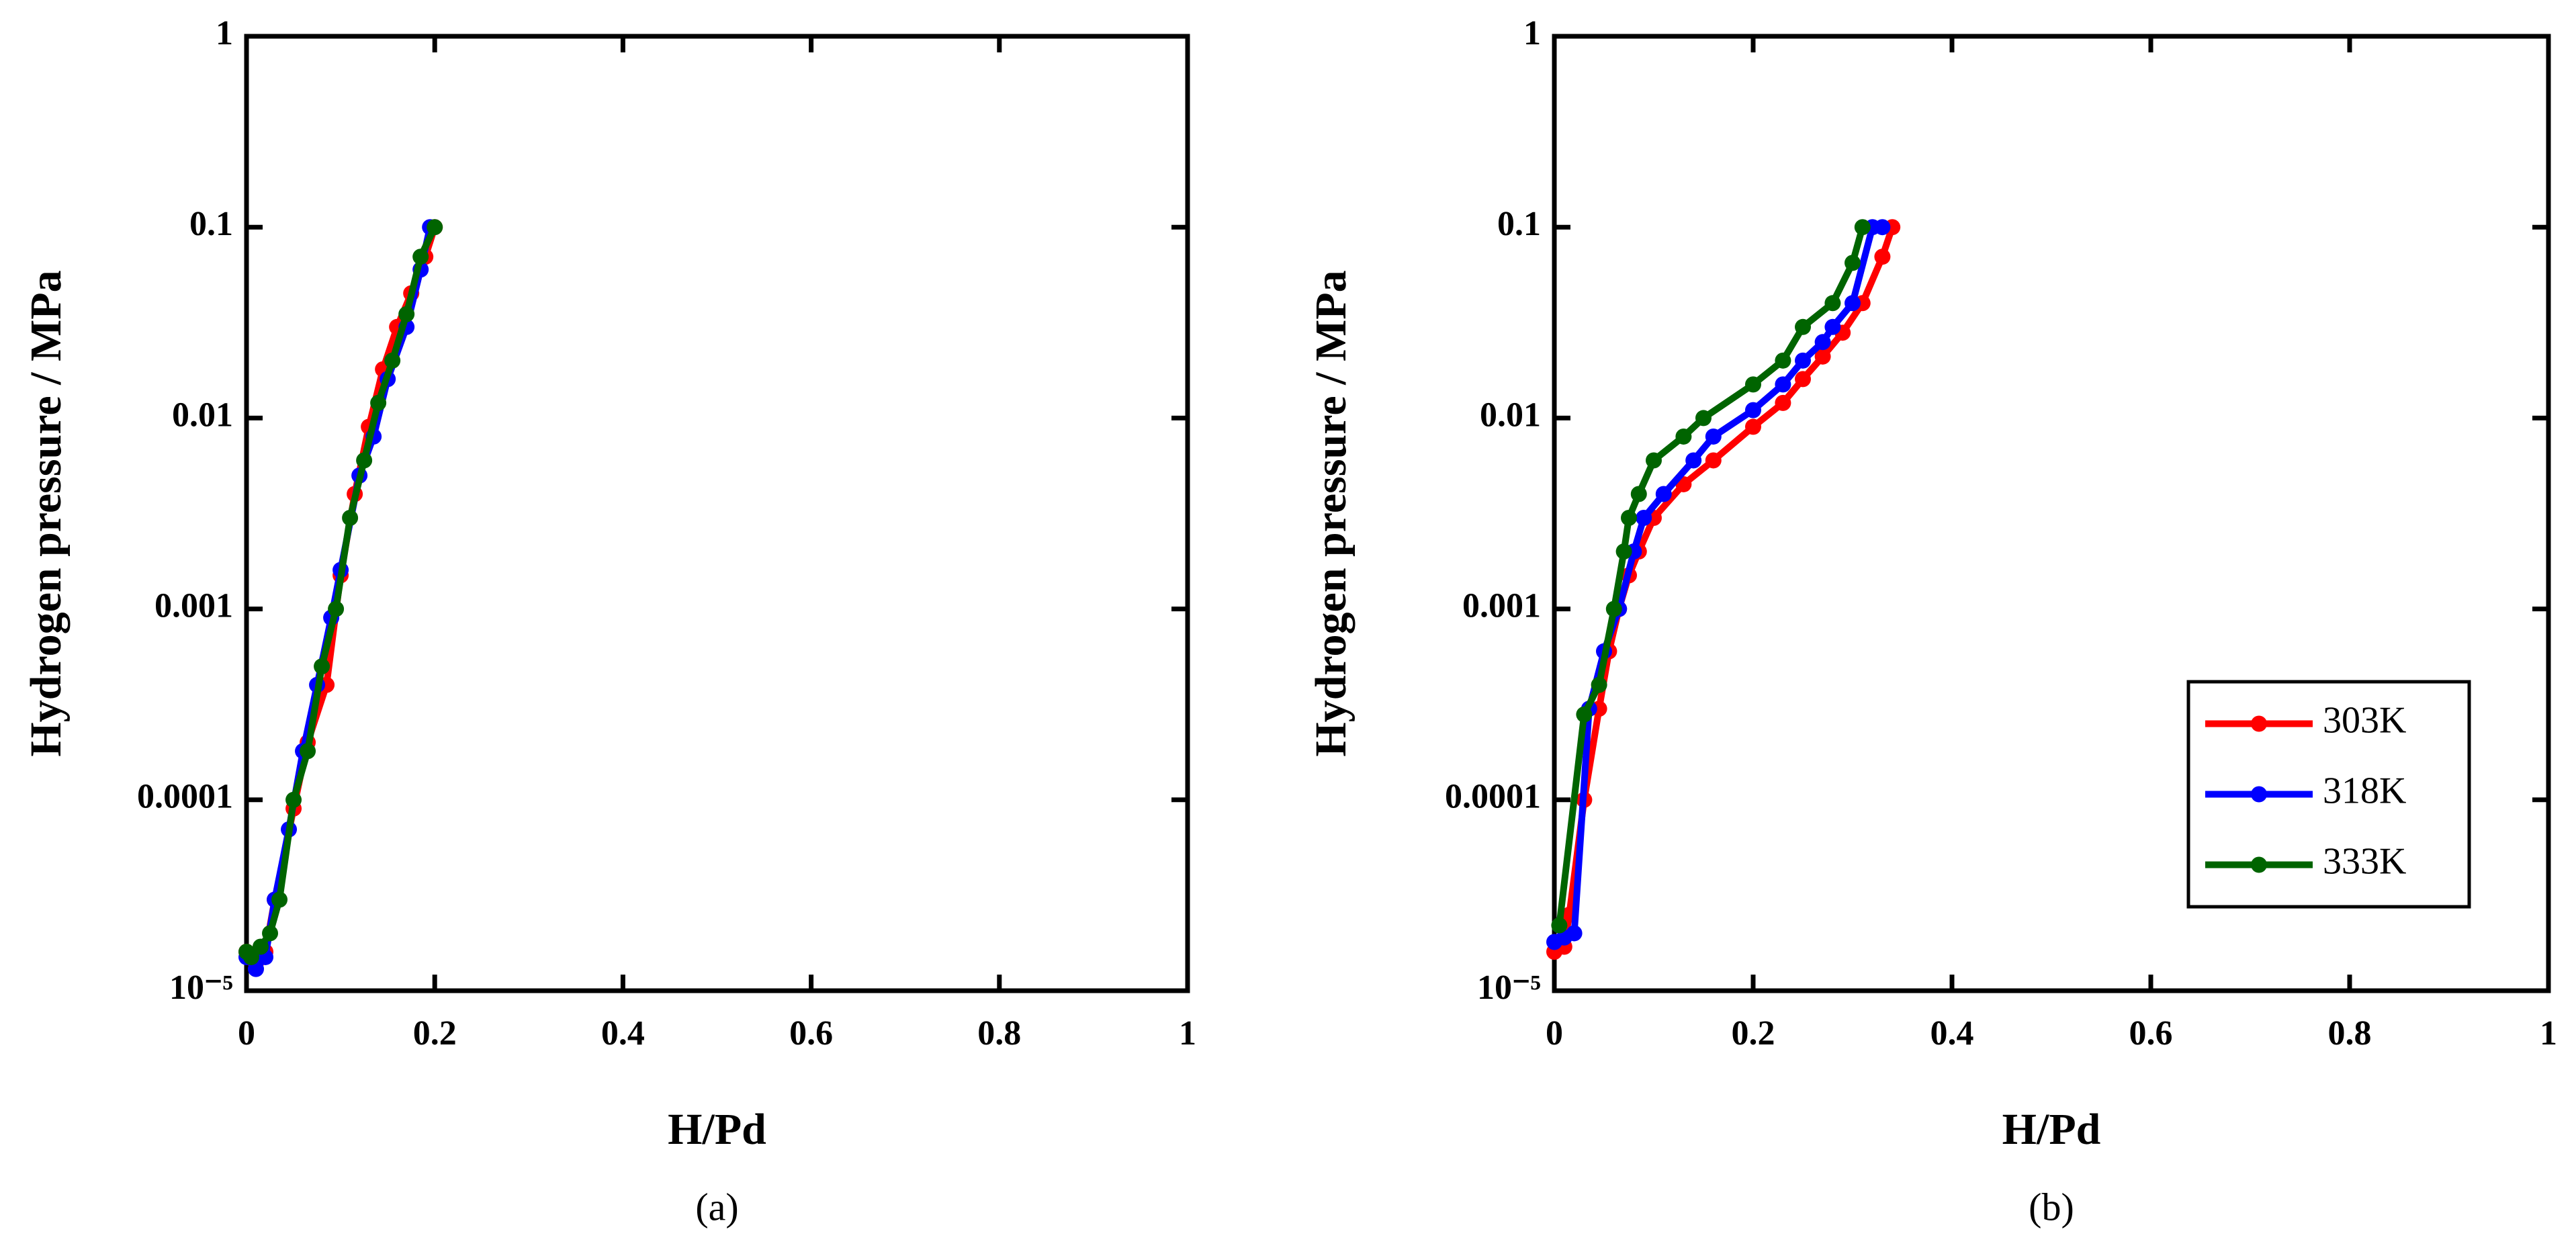 This screenshot has width=2576, height=1252. Describe the element at coordinates (2365, 861) in the screenshot. I see `legend-label: 333K` at that location.